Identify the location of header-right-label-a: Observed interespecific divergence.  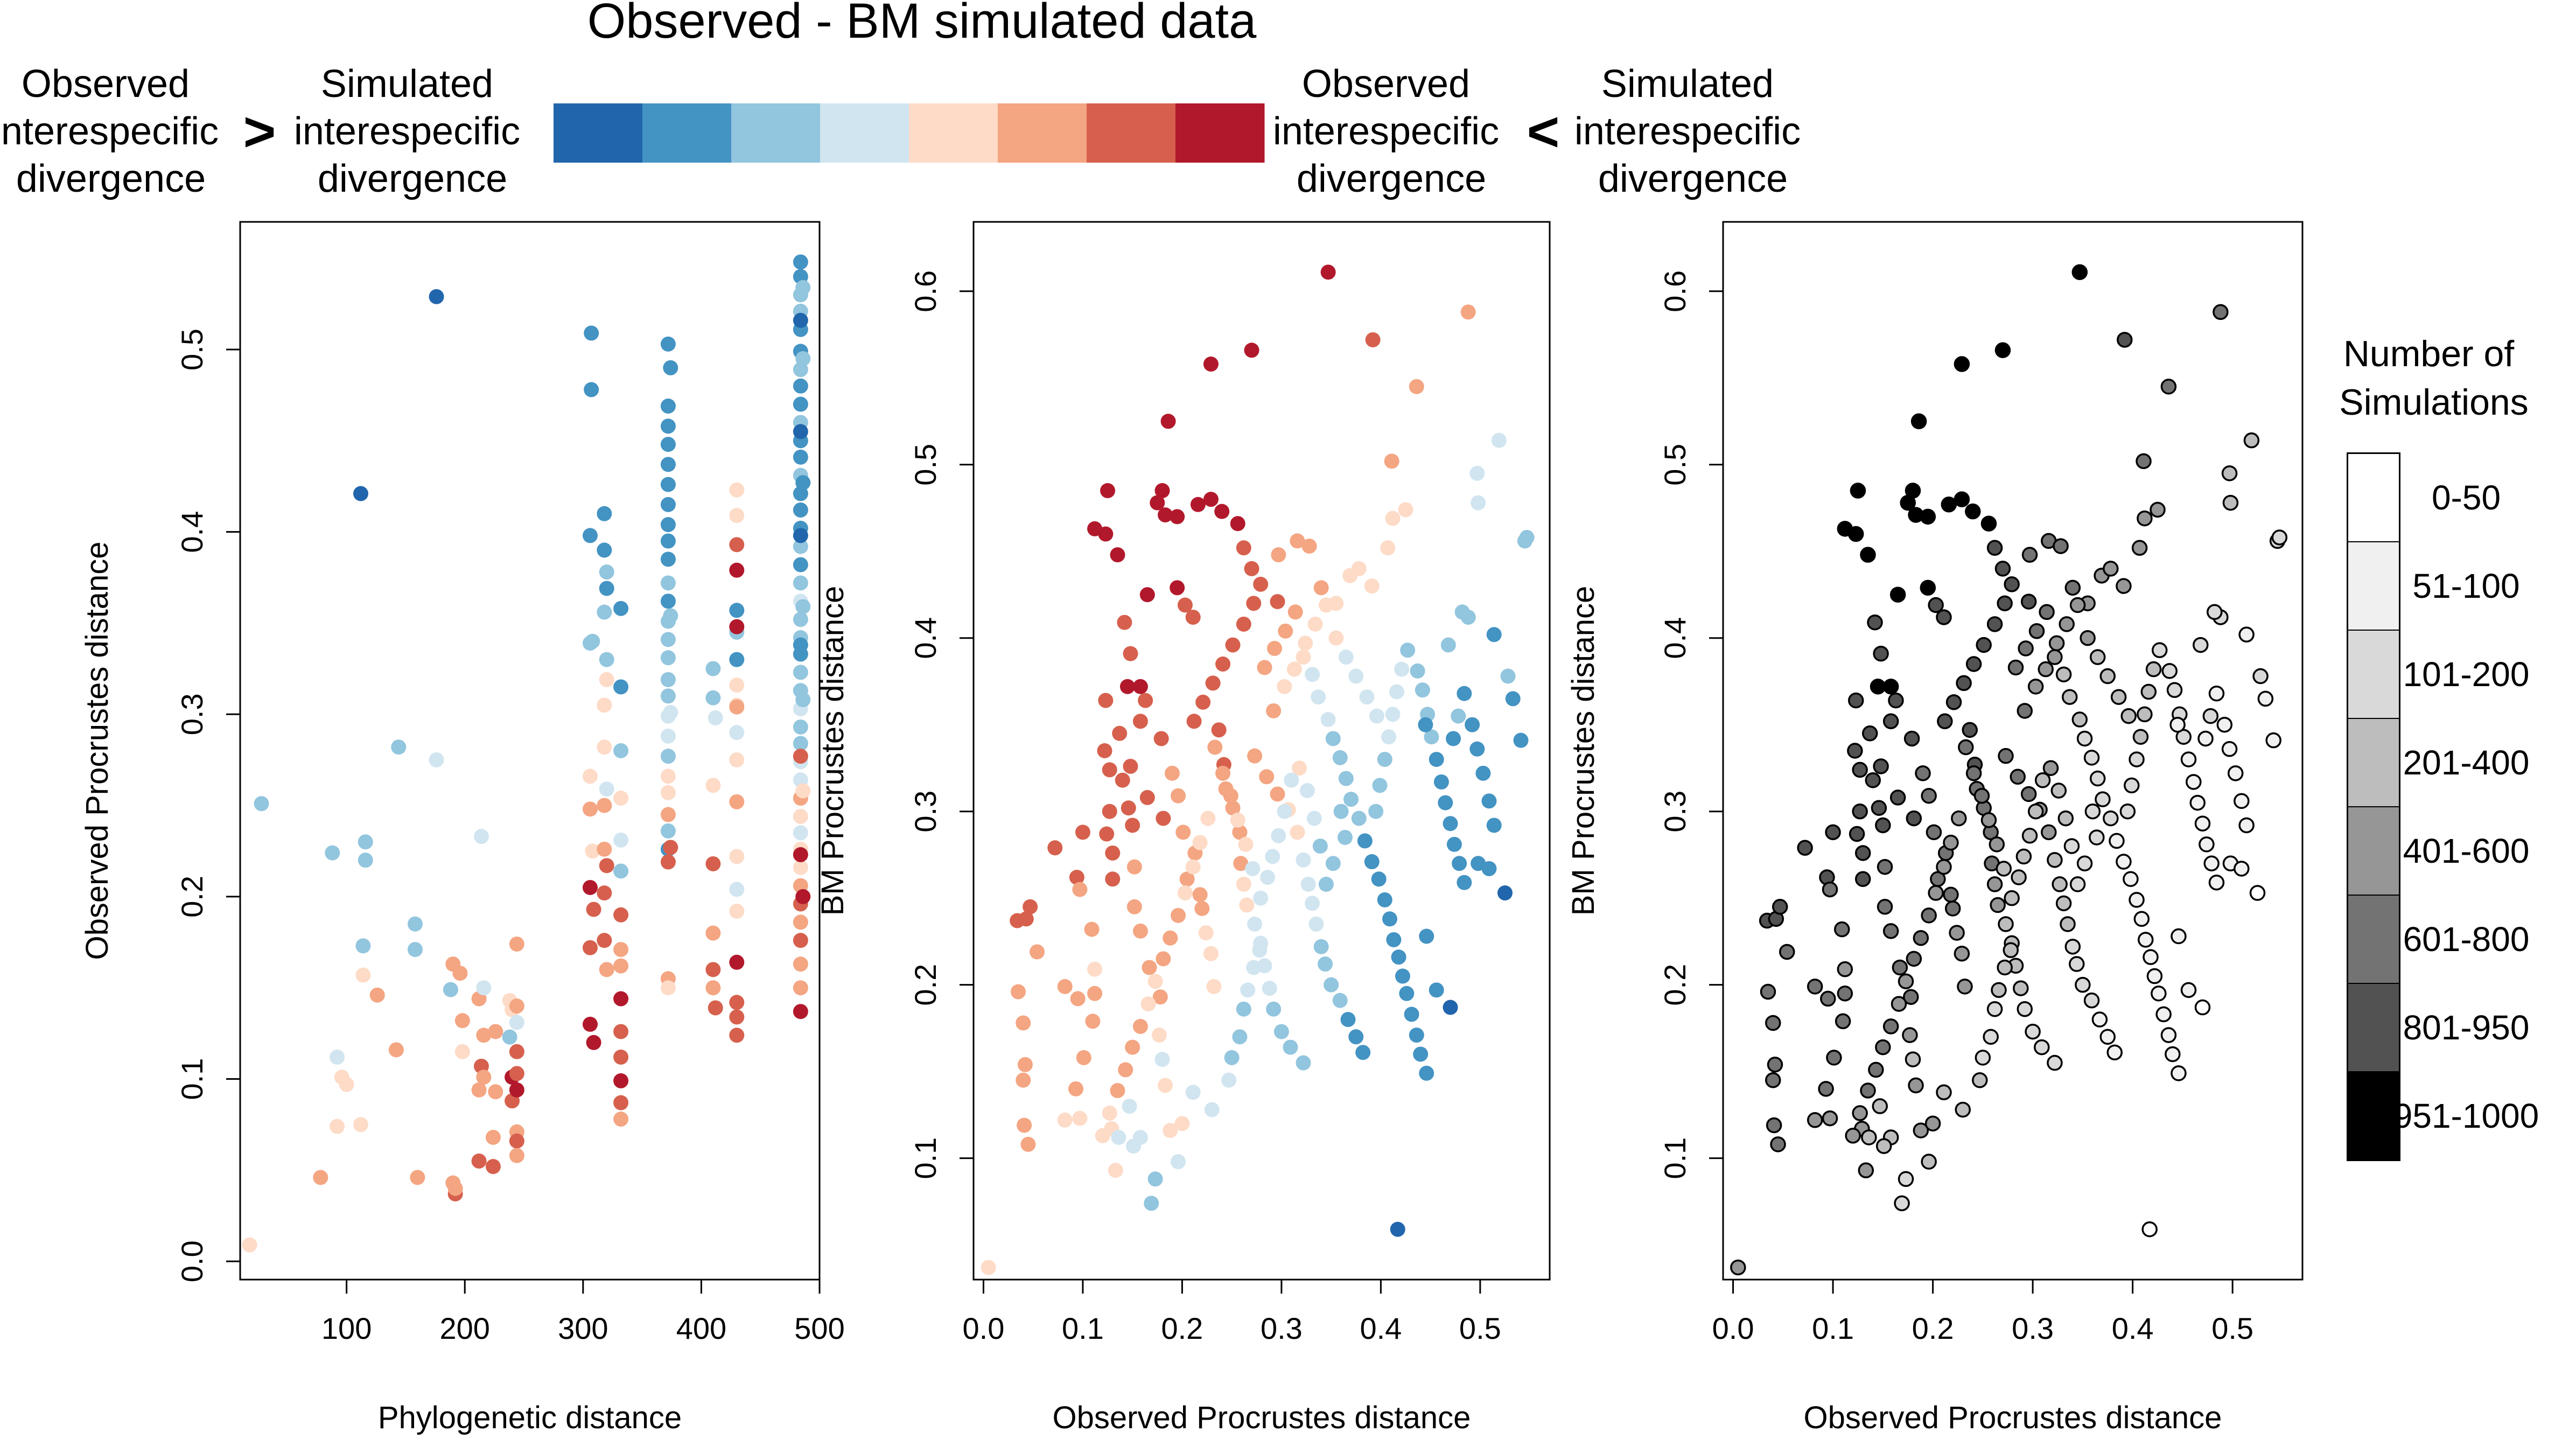
(1391, 131).